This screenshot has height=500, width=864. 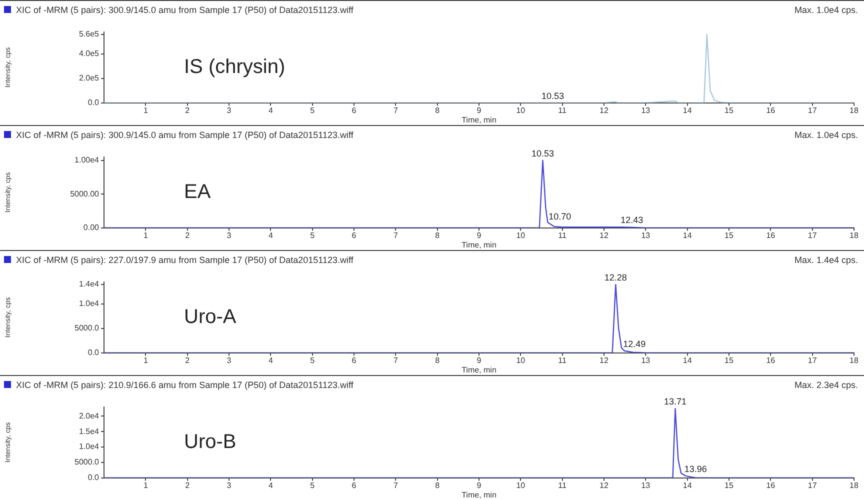 I want to click on annotation: Uro-B, so click(x=210, y=441).